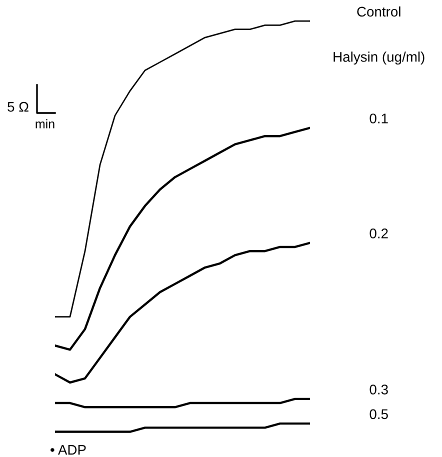 This screenshot has width=442, height=457. What do you see at coordinates (379, 414) in the screenshot?
I see `text: 0.5` at bounding box center [379, 414].